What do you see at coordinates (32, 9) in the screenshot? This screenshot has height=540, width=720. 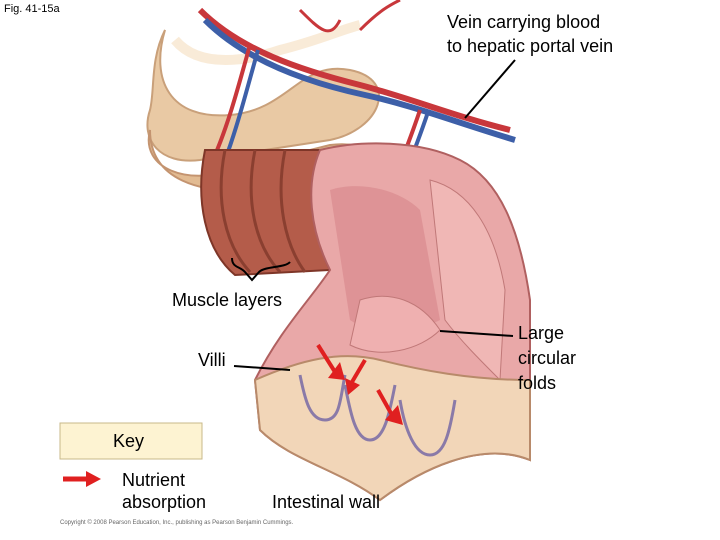 I see `figure-label: Fig. 41-15a` at bounding box center [32, 9].